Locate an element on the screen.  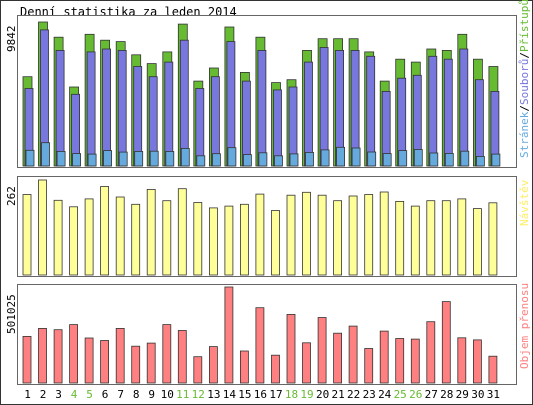
x-label-day-13: 13 is located at coordinates (213, 394).